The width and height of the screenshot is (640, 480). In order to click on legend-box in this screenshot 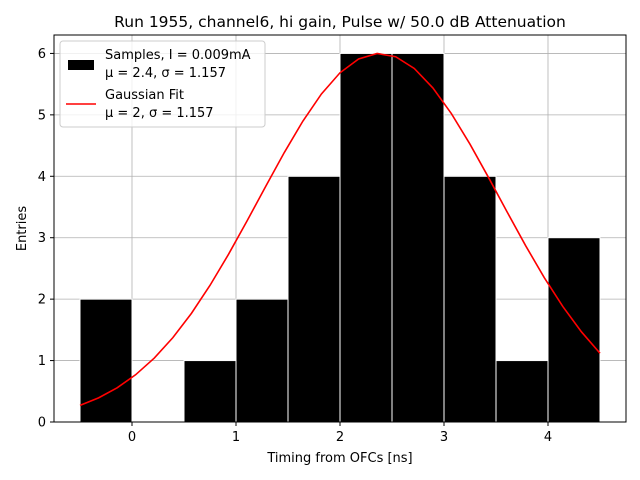, I will do `click(162, 84)`.